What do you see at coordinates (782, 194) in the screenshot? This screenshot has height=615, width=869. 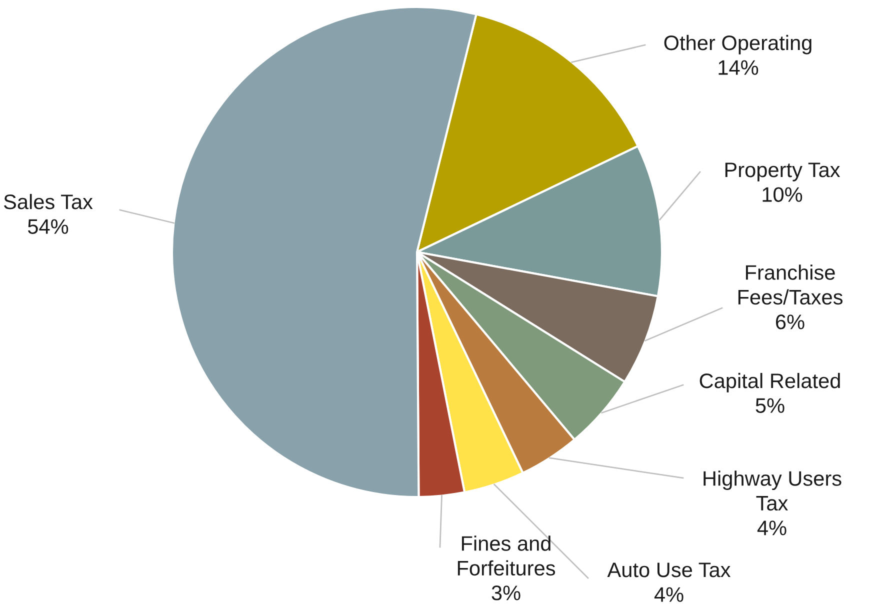 I see `data-label: 10%` at bounding box center [782, 194].